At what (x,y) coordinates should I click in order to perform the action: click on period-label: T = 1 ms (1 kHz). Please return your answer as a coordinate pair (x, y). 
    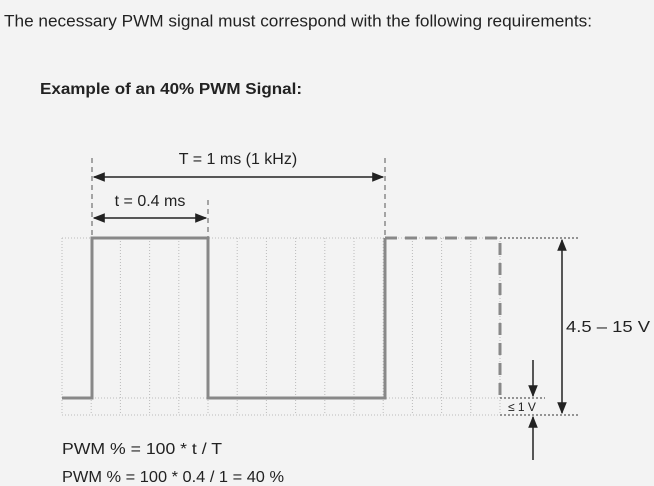
    Looking at the image, I should click on (238, 159).